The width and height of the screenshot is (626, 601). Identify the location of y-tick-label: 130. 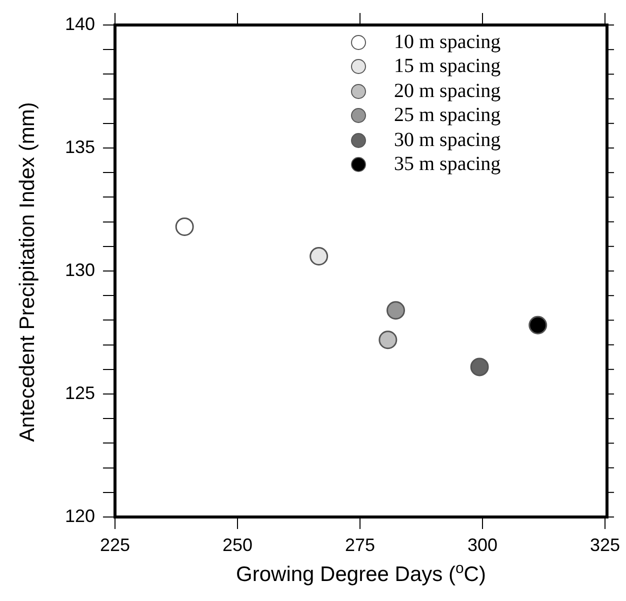
(79, 270).